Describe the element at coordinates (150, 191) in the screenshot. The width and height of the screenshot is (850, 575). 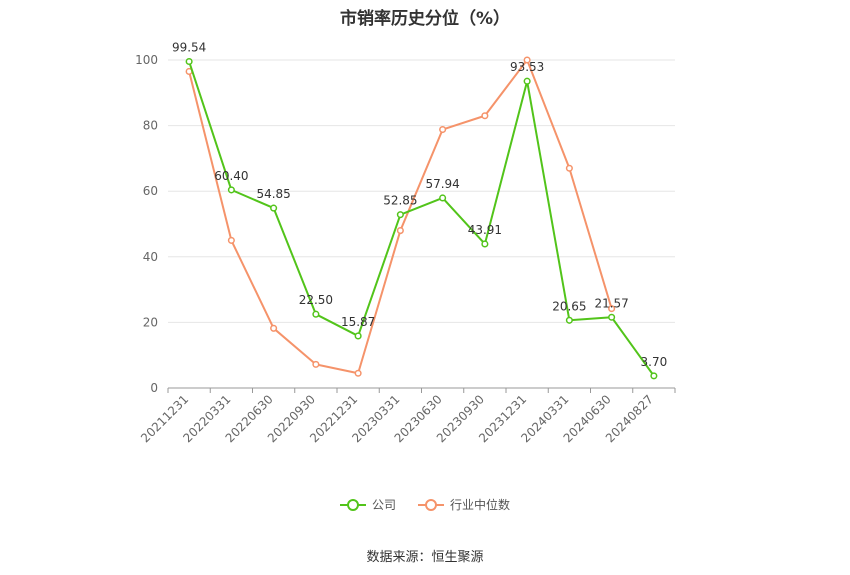
I see `y-tick-label: 60` at that location.